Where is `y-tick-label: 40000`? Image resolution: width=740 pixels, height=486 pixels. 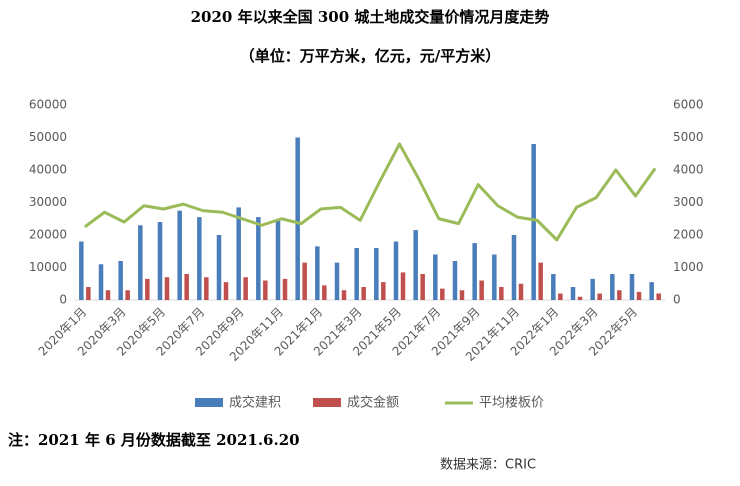 y-tick-label: 40000 is located at coordinates (48, 170).